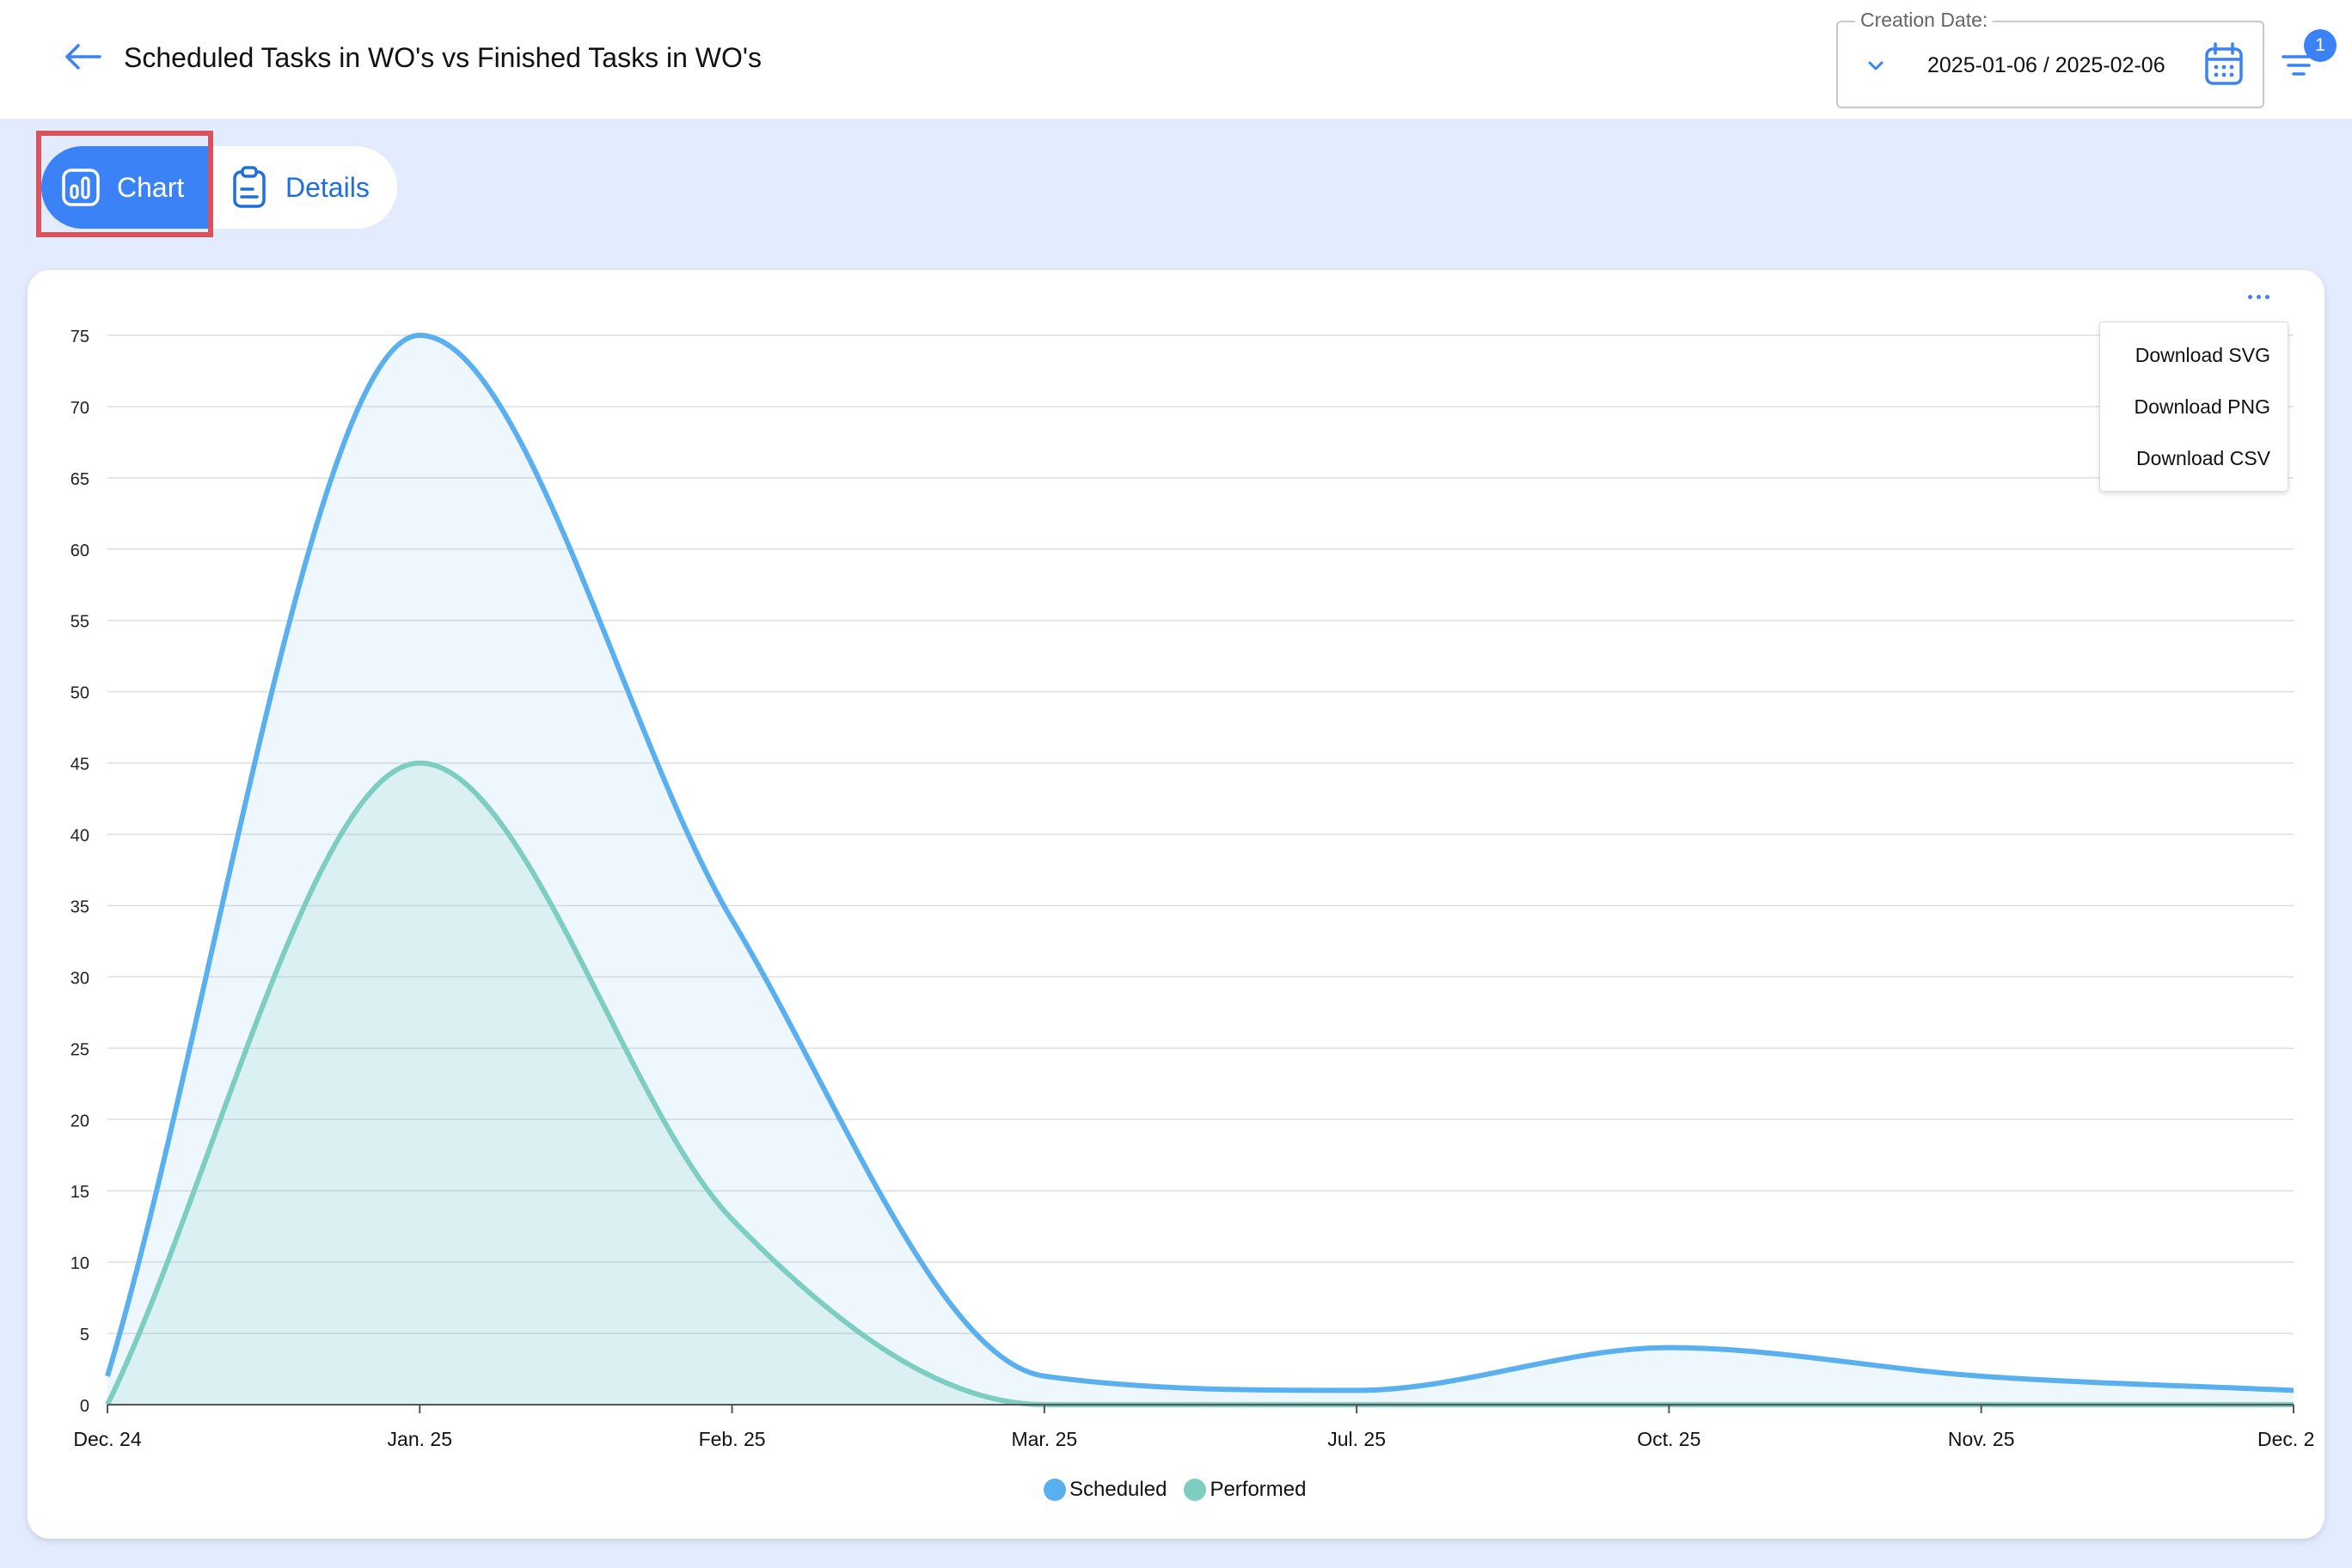 This screenshot has width=2352, height=1568. I want to click on x-tick-label: Jul. 25, so click(1356, 1439).